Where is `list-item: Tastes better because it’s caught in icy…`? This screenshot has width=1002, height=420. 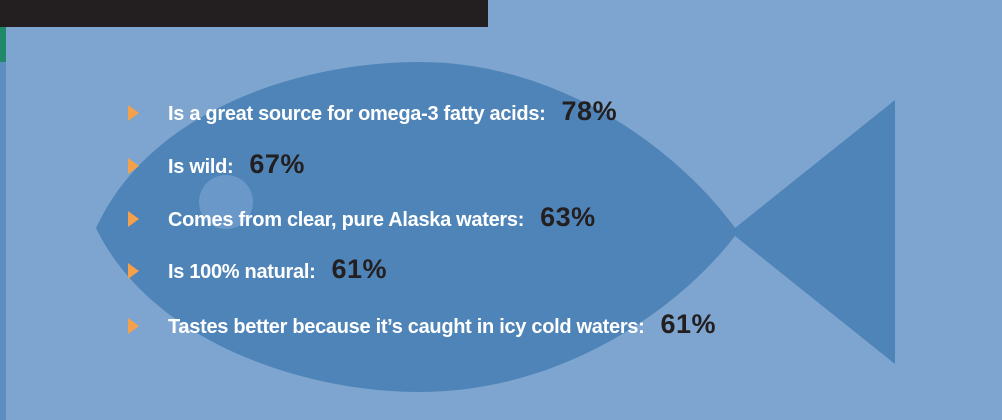
list-item: Tastes better because it’s caught in icy… is located at coordinates (422, 324).